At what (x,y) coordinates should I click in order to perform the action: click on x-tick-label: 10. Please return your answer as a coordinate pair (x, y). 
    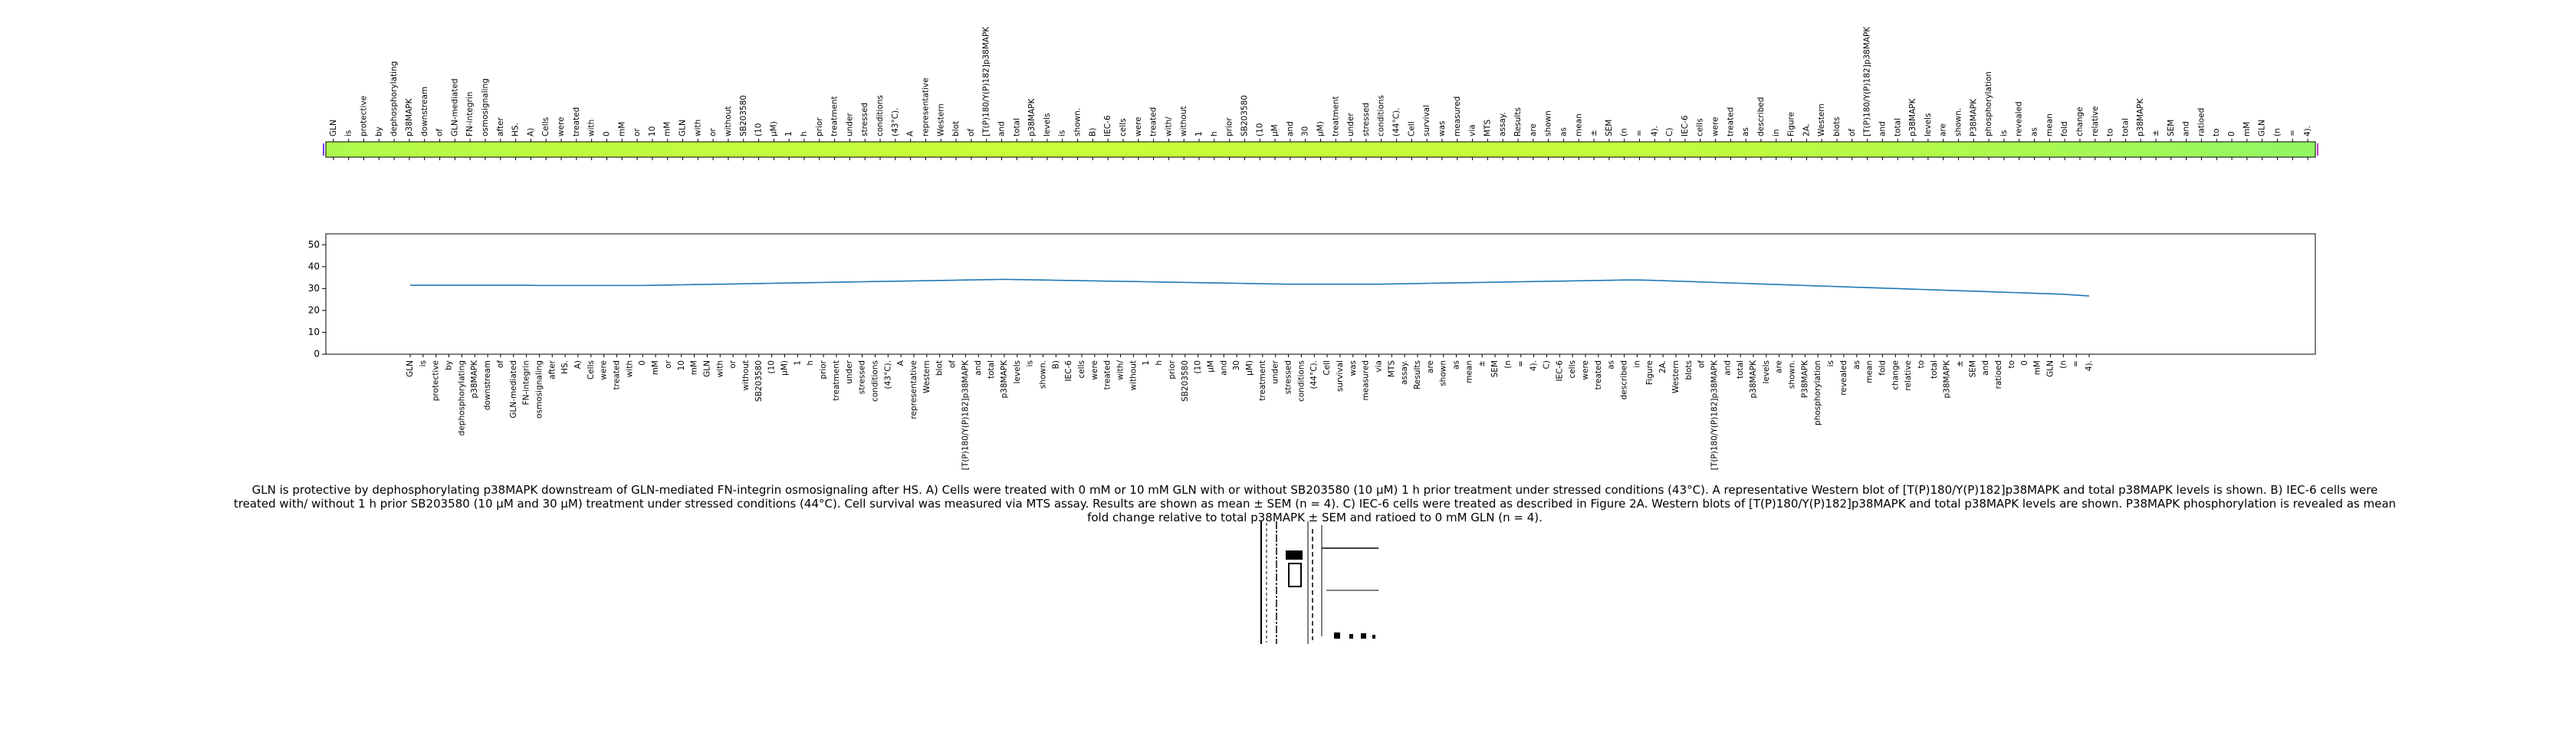
    Looking at the image, I should click on (681, 365).